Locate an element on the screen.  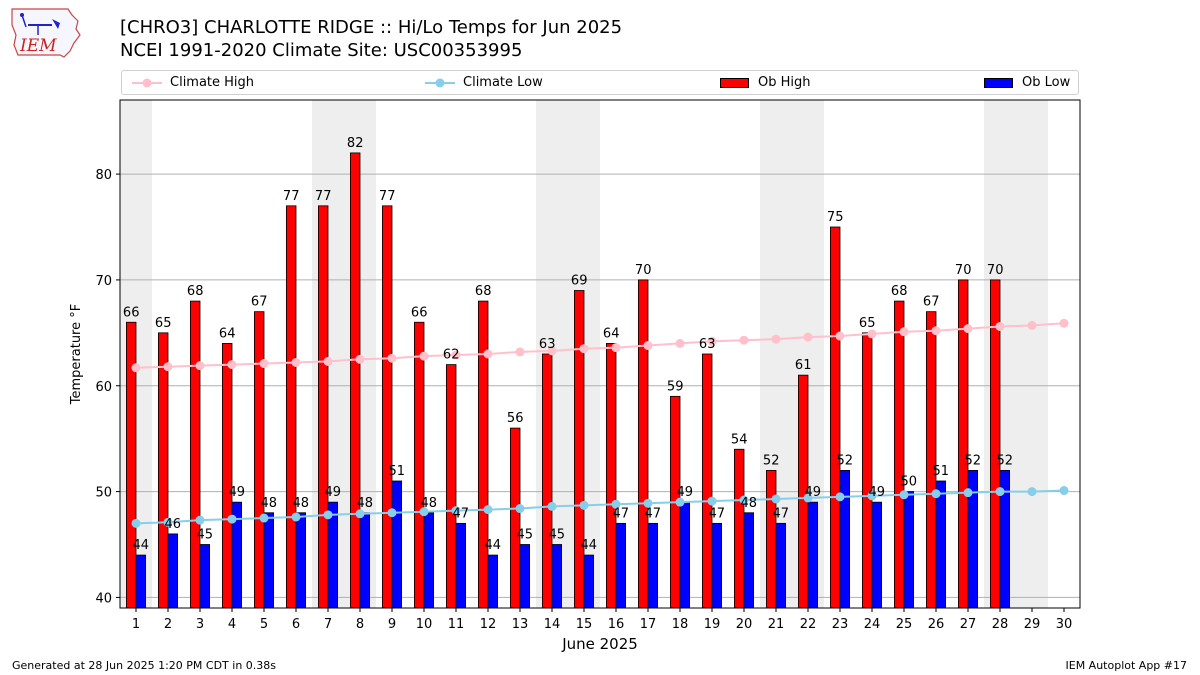
chart-subtitle: NCEI 1991-2020 Climate Site: USC00353995 is located at coordinates (321, 50).